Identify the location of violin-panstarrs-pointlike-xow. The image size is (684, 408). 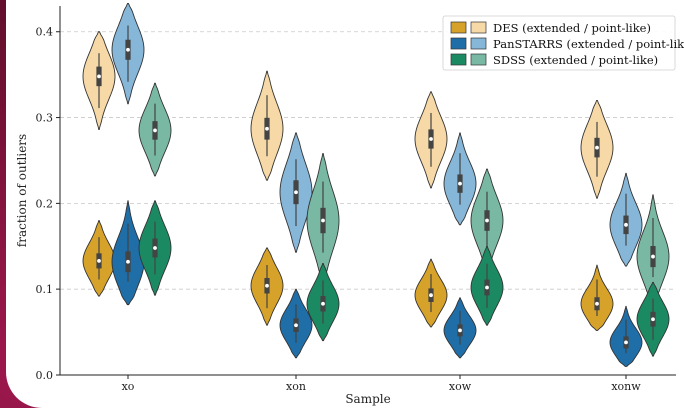
(460, 179).